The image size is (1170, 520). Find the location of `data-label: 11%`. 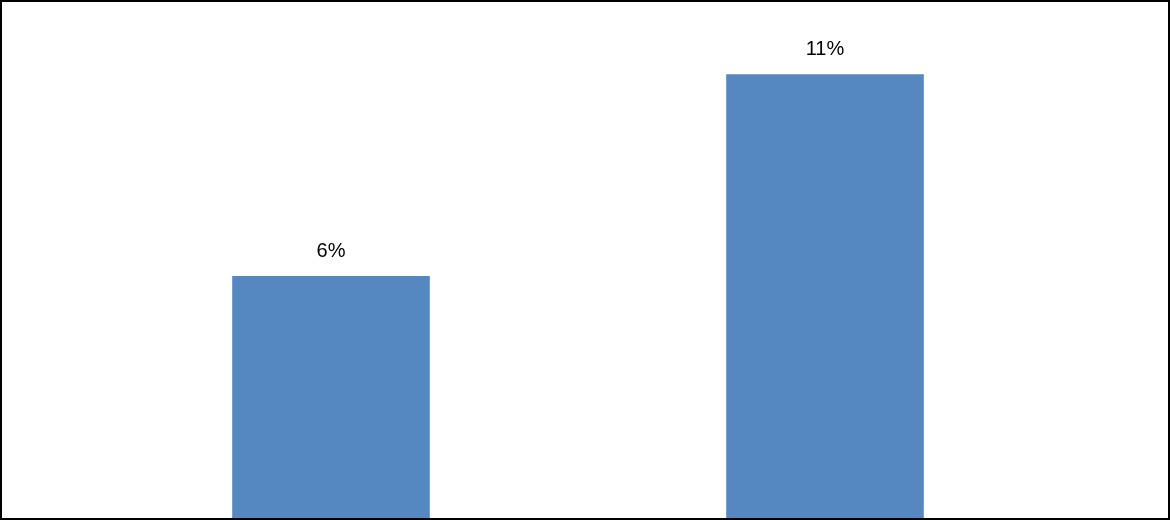

data-label: 11% is located at coordinates (825, 48).